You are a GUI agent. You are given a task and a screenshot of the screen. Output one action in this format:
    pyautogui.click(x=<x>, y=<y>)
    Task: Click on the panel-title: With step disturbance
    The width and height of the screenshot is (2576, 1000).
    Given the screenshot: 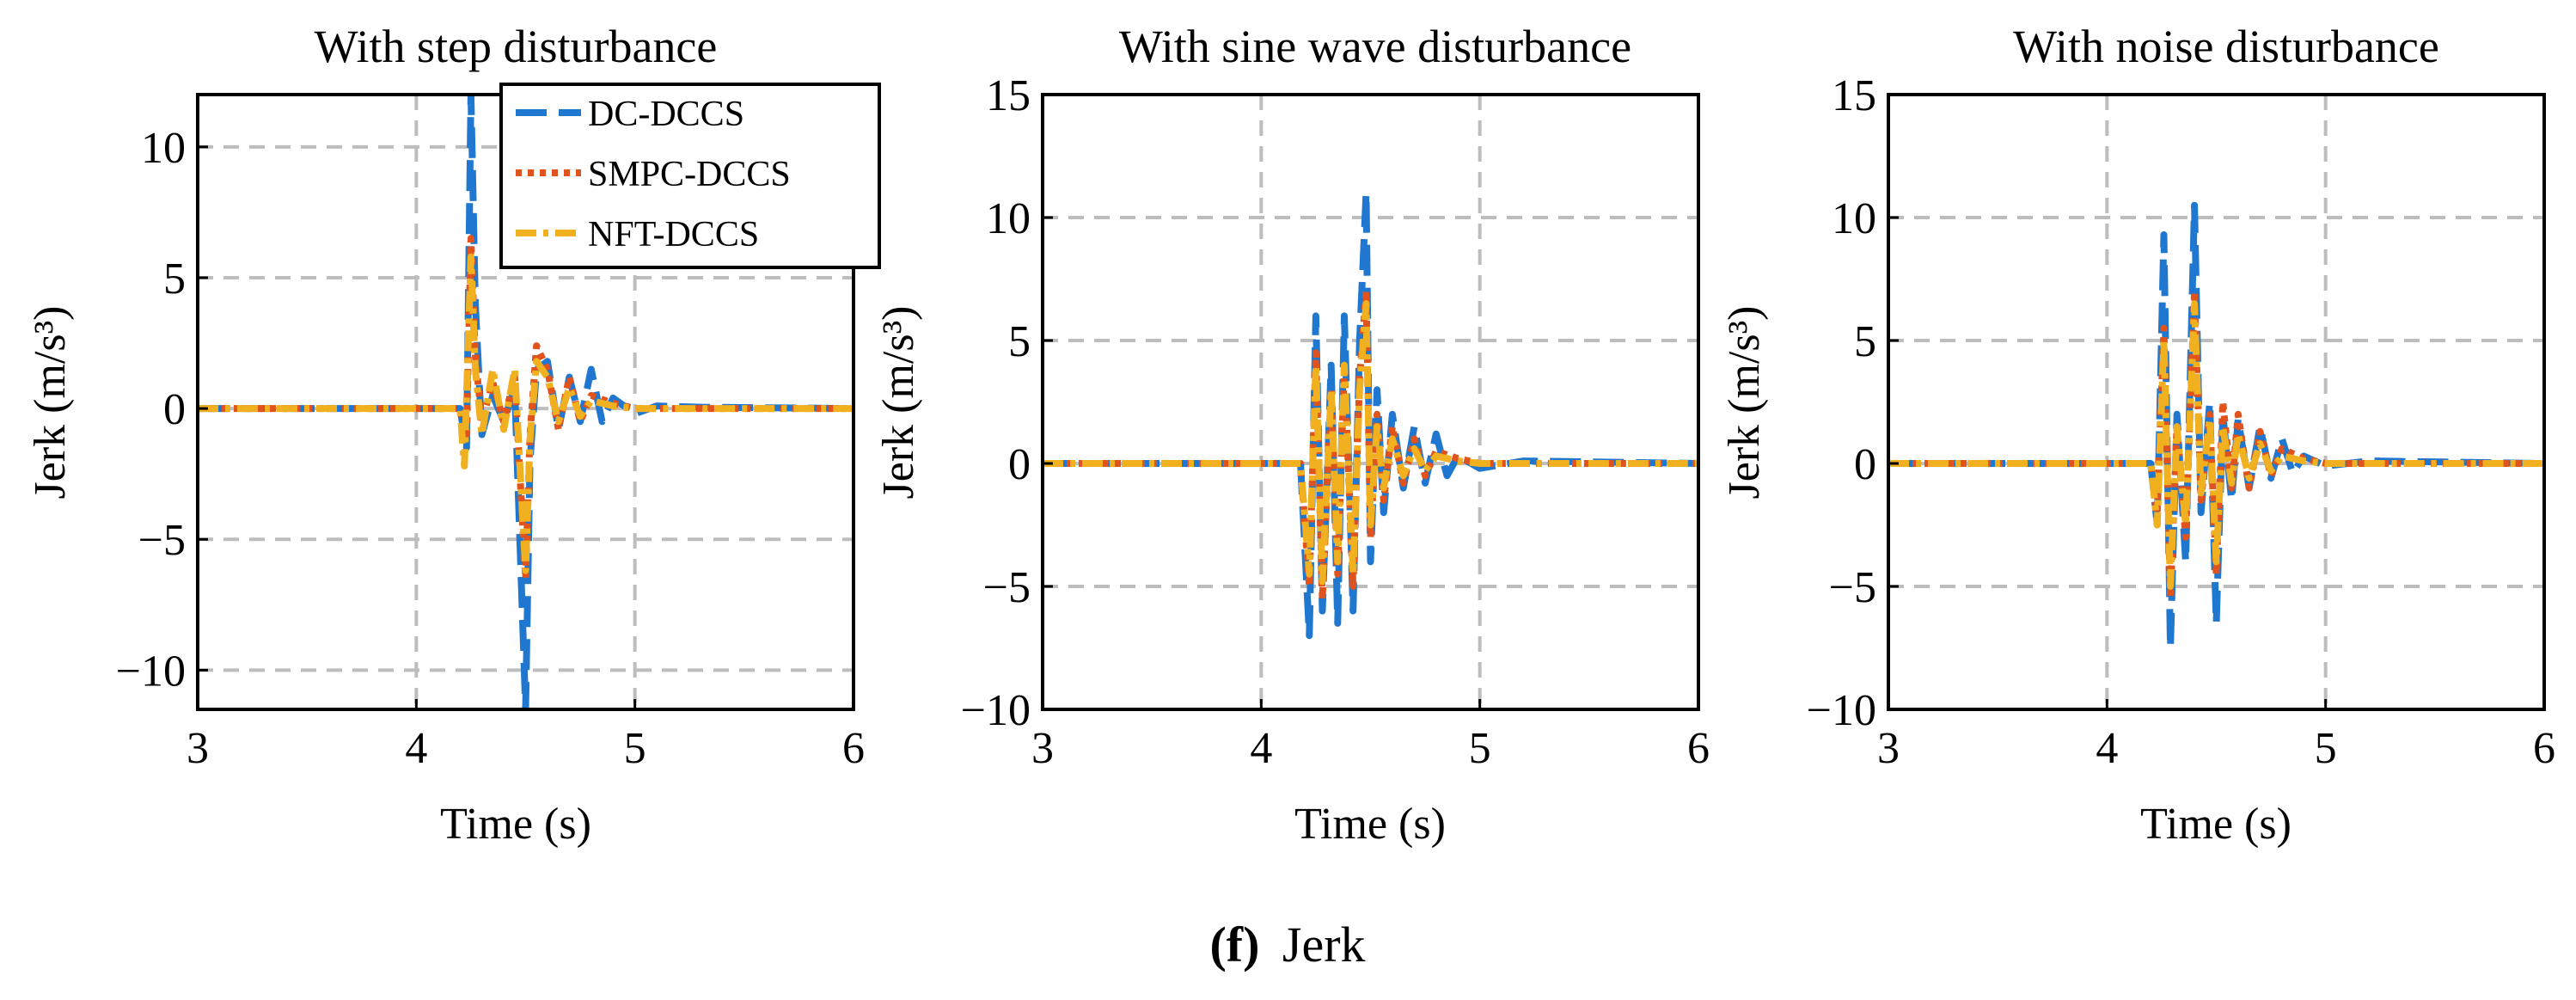 What is the action you would take?
    pyautogui.click(x=516, y=47)
    